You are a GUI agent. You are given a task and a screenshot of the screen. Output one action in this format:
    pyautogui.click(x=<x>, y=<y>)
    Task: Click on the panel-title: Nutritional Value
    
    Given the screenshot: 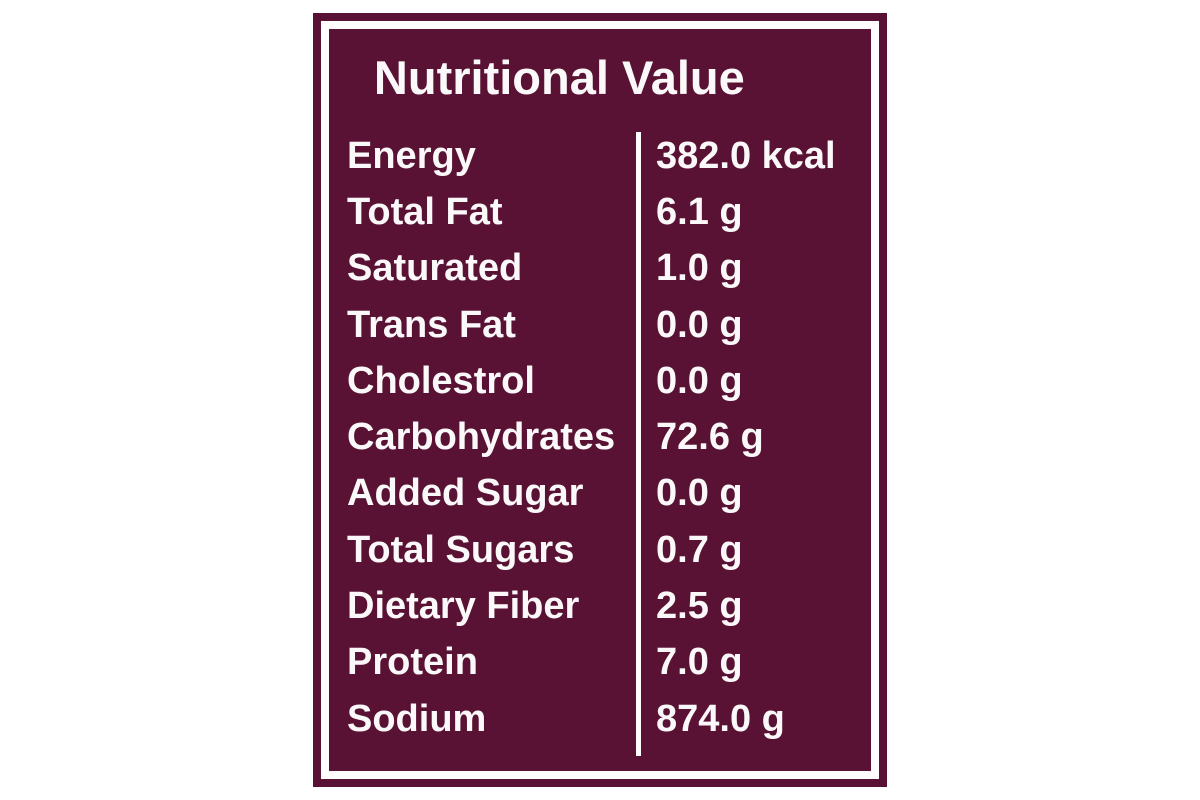 What is the action you would take?
    pyautogui.click(x=559, y=77)
    